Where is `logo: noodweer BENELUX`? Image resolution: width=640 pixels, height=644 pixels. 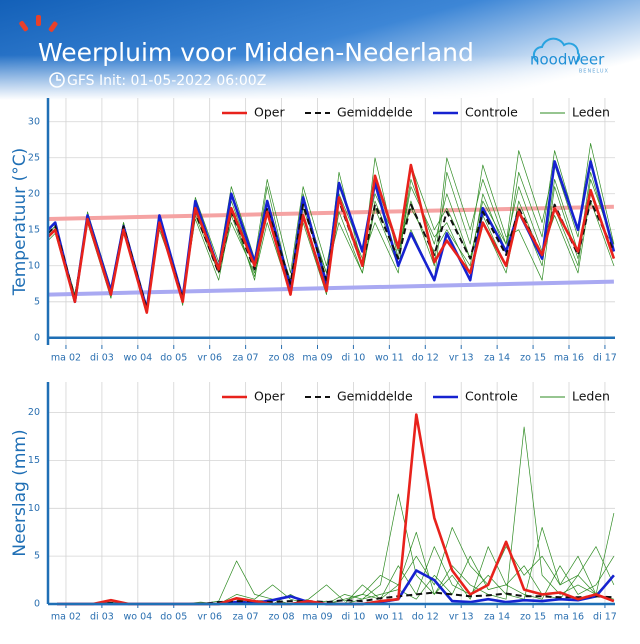 logo: noodweer BENELUX is located at coordinates (569, 56).